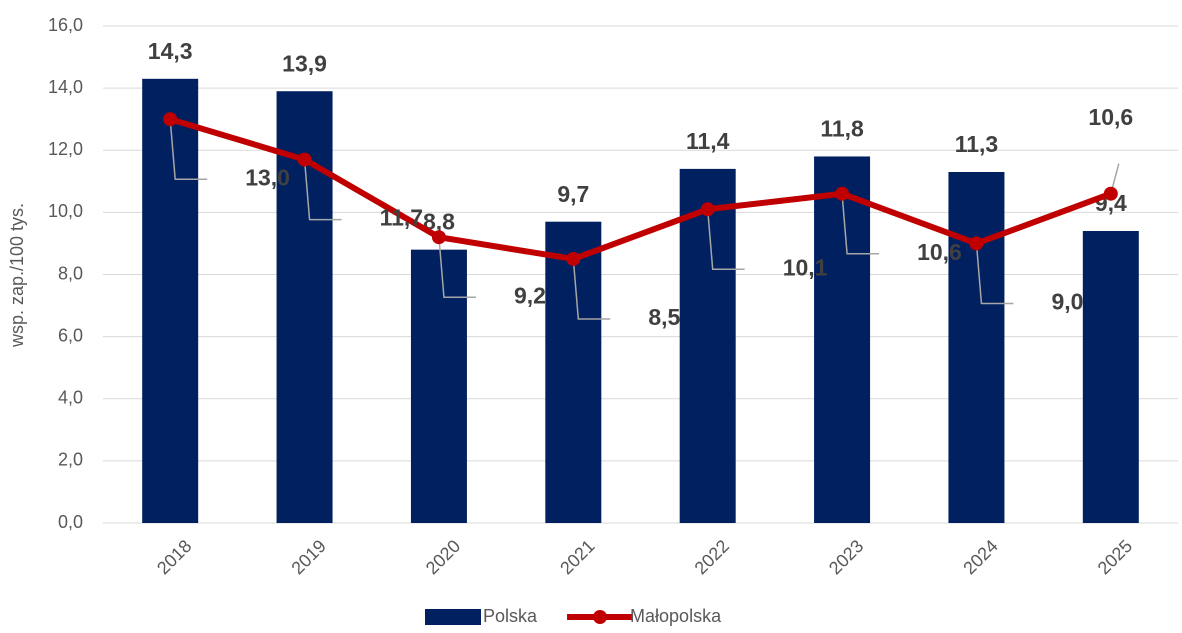 The width and height of the screenshot is (1182, 633). I want to click on legend-label: Polska, so click(510, 616).